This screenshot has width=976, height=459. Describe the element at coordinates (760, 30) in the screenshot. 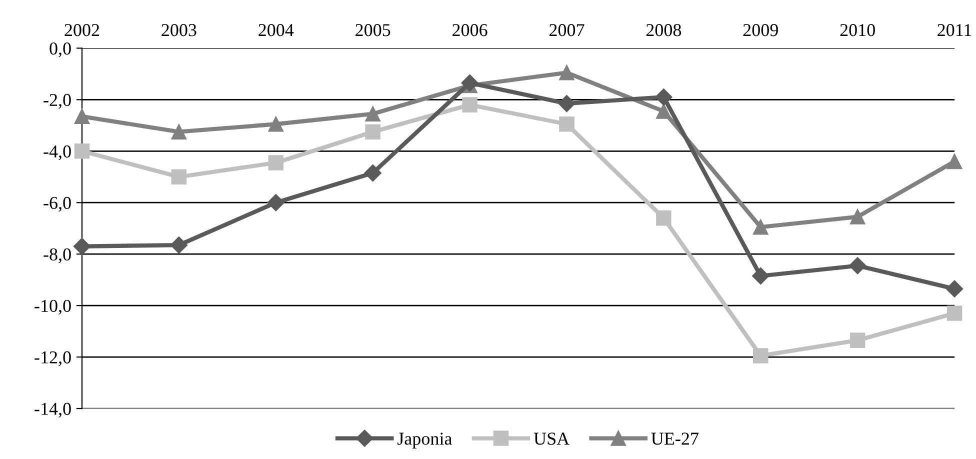

I see `x-tick-label: 2009` at that location.